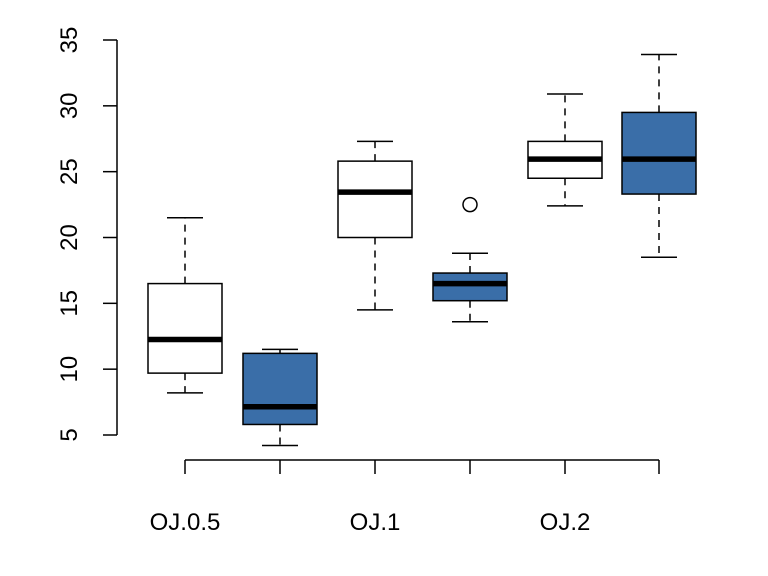 This screenshot has width=768, height=576. Describe the element at coordinates (69, 105) in the screenshot. I see `y-tick-label: 30` at that location.